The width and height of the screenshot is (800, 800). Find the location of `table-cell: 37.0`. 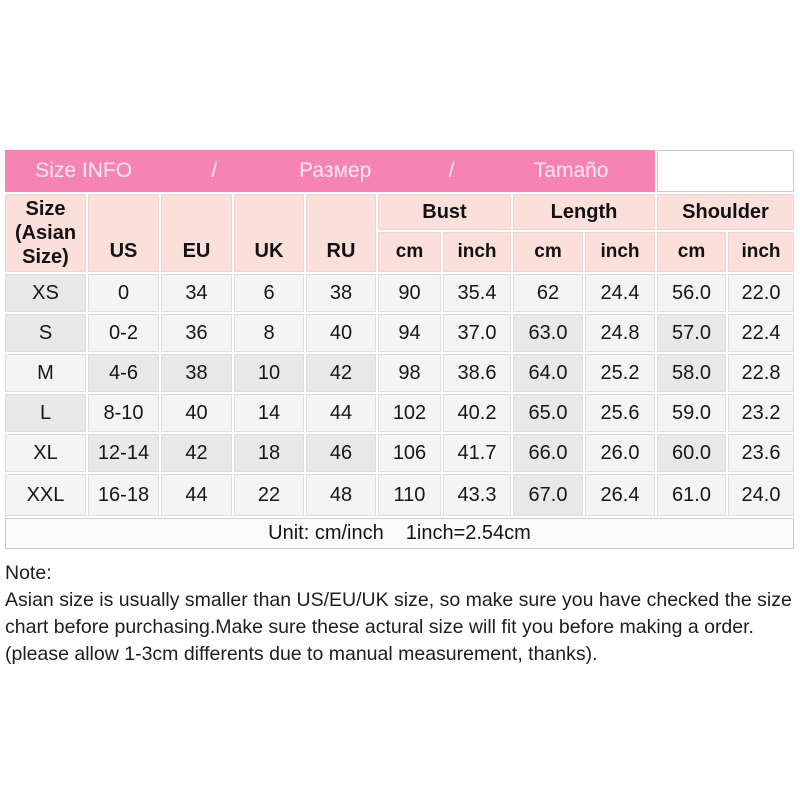

table-cell: 37.0 is located at coordinates (477, 333).